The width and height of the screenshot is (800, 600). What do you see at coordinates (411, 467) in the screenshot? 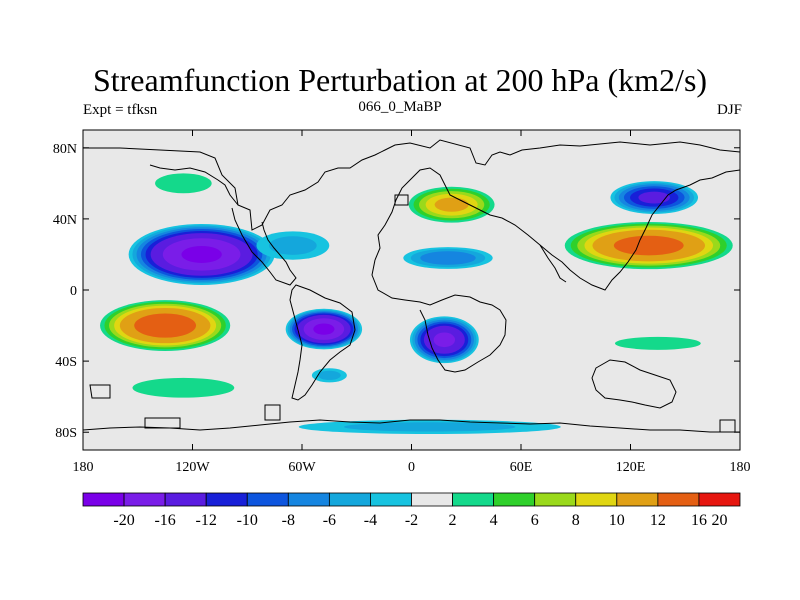
I see `x-tick-label: 0` at bounding box center [411, 467].